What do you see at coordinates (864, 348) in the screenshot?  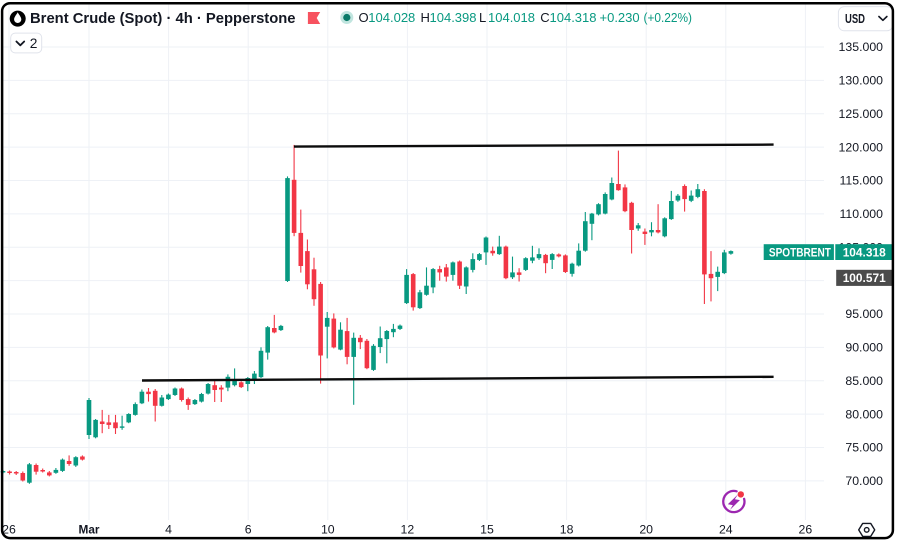 I see `svg-text: 90.000` at bounding box center [864, 348].